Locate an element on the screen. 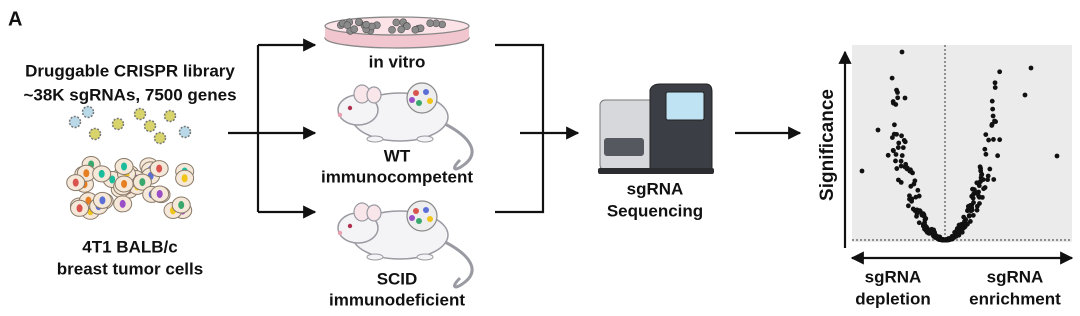 The height and width of the screenshot is (316, 1080). merge-arrows is located at coordinates (537, 128).